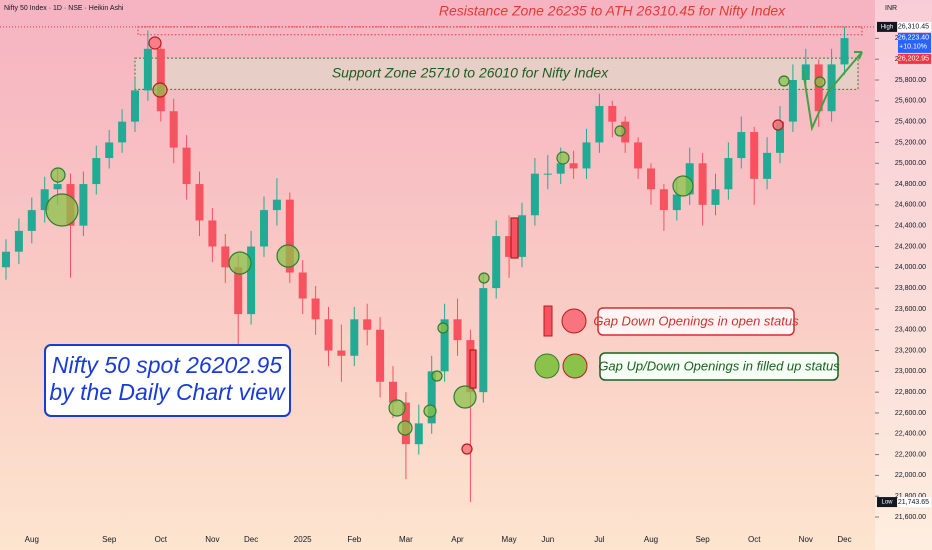  Describe the element at coordinates (806, 539) in the screenshot. I see `x-tick-label: Nov` at that location.